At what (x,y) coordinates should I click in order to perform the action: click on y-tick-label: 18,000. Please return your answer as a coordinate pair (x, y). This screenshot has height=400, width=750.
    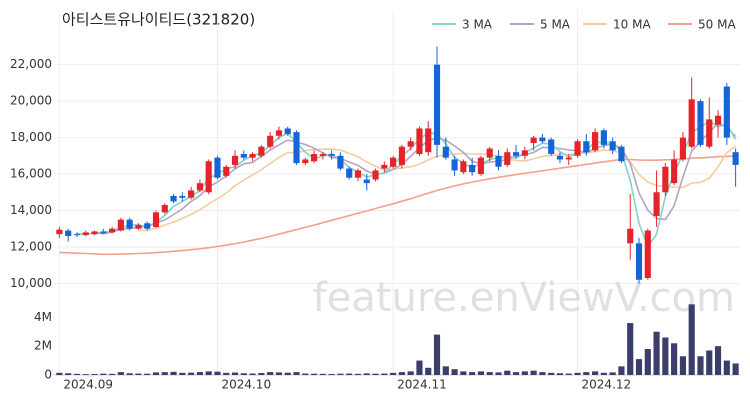
    Looking at the image, I should click on (31, 137).